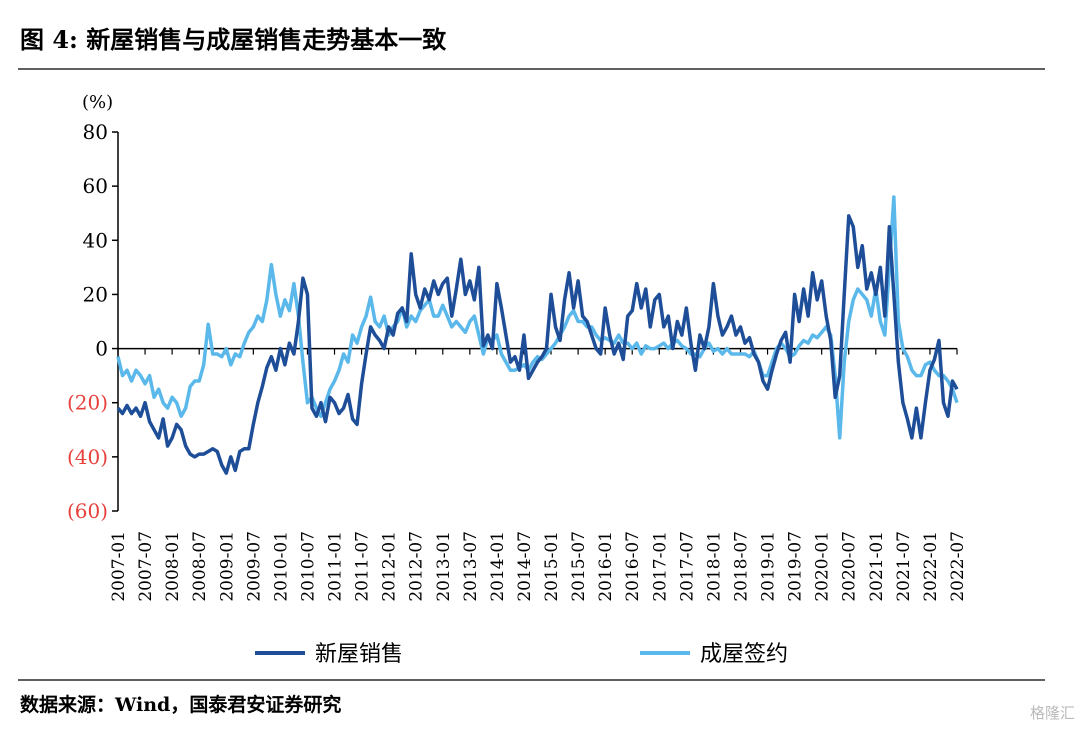 Image resolution: width=1080 pixels, height=731 pixels. What do you see at coordinates (173, 566) in the screenshot?
I see `x-tick-label: 2008-01` at bounding box center [173, 566].